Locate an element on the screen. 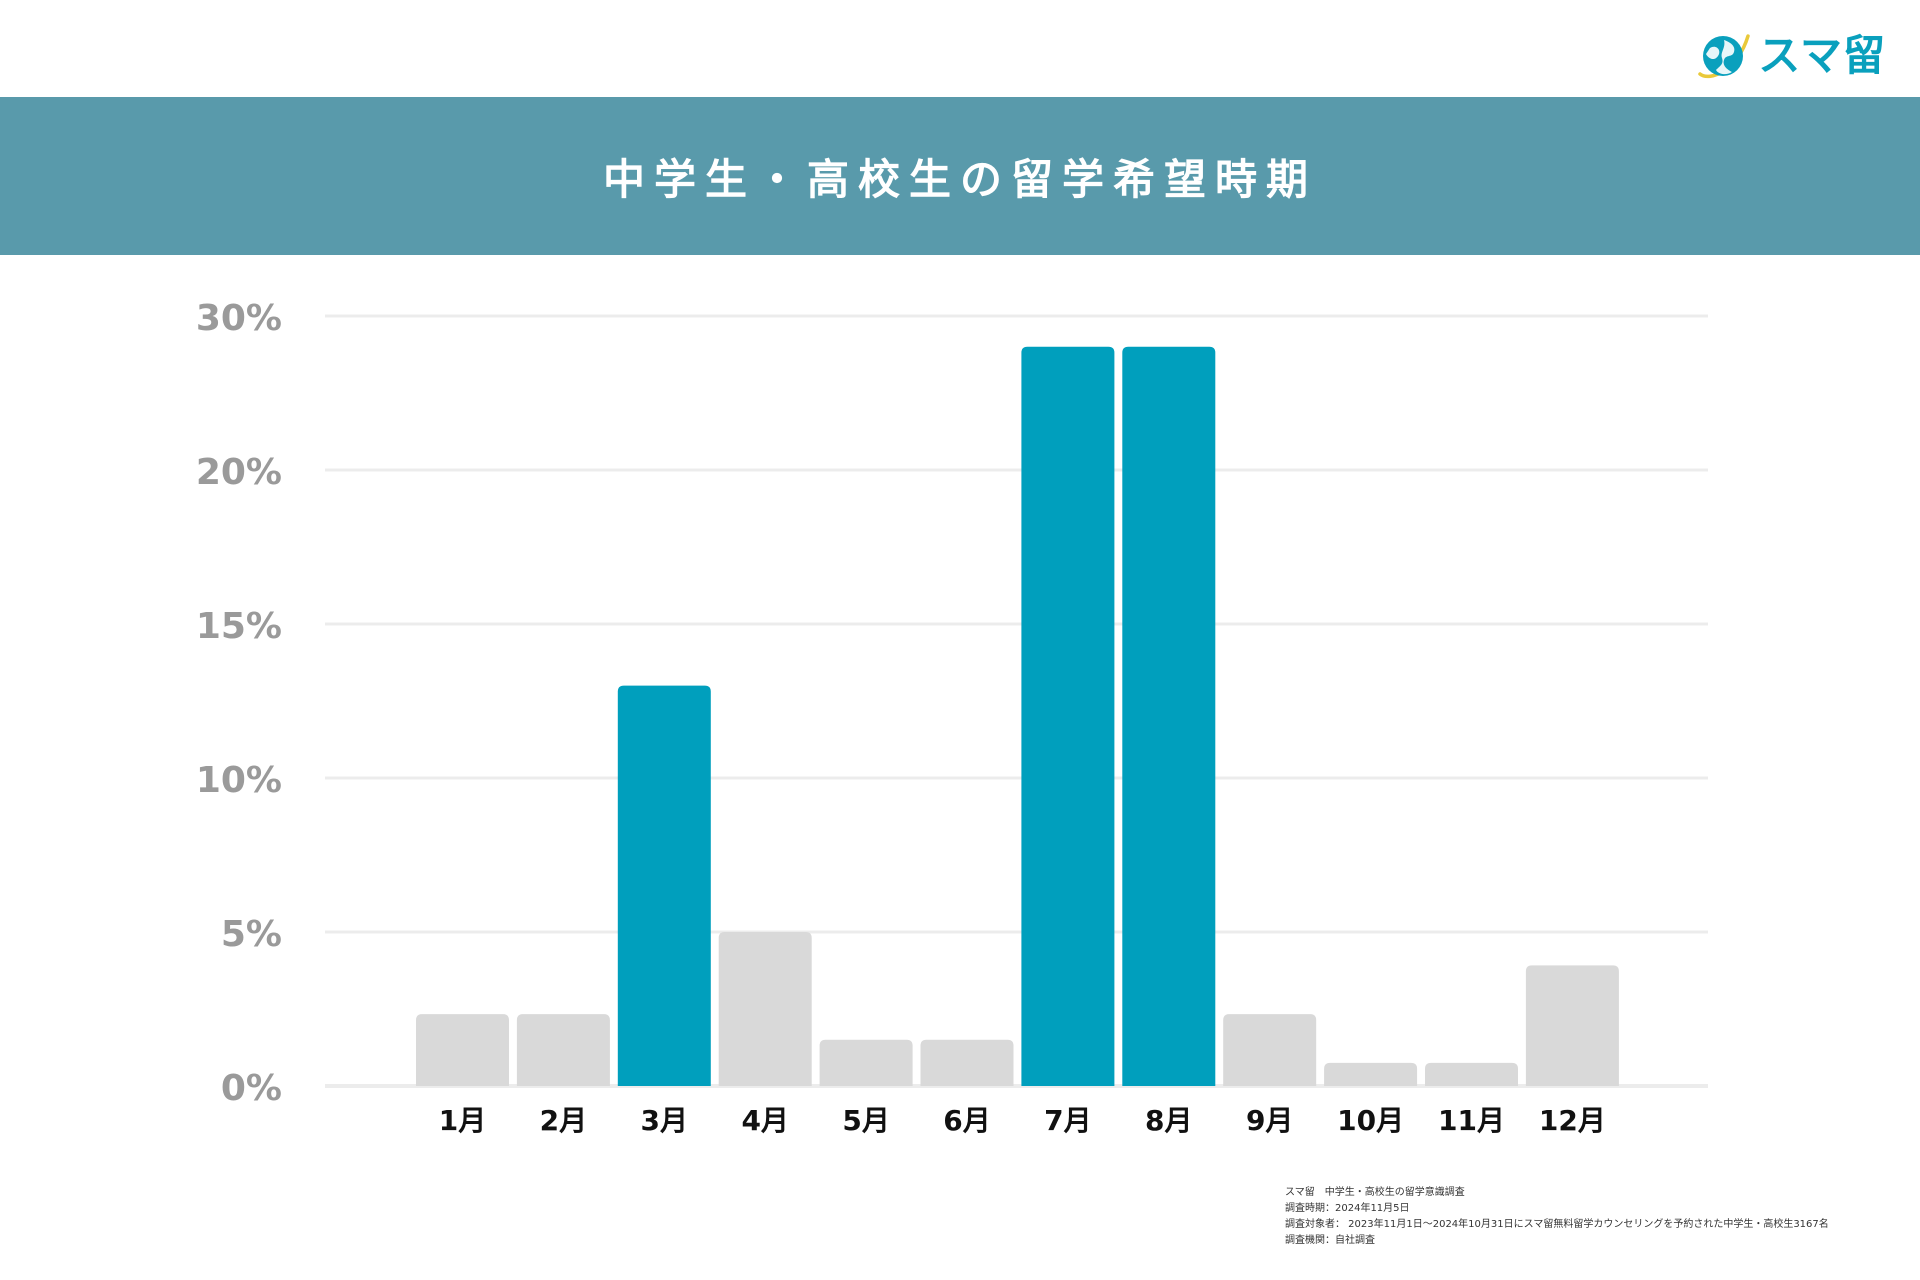  x-tick-label: 3月 is located at coordinates (664, 1120).